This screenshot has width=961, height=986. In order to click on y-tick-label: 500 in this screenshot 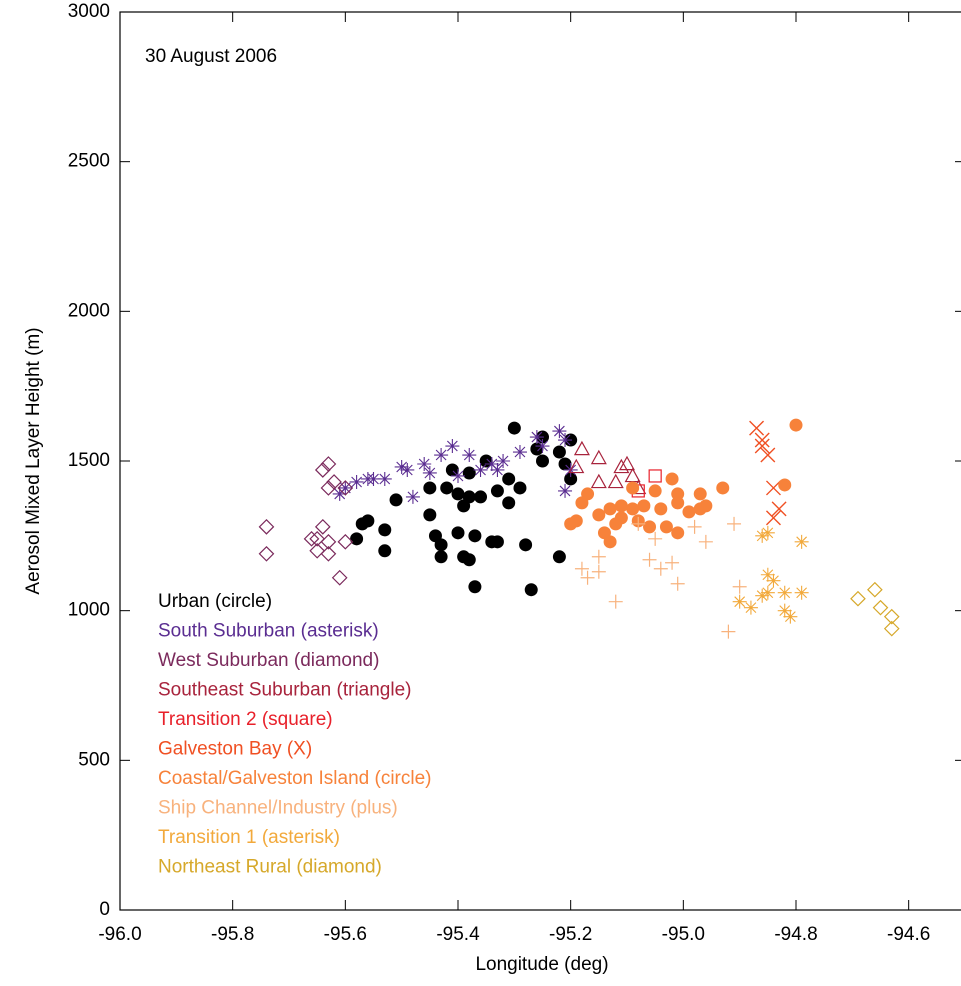, I will do `click(94, 759)`.